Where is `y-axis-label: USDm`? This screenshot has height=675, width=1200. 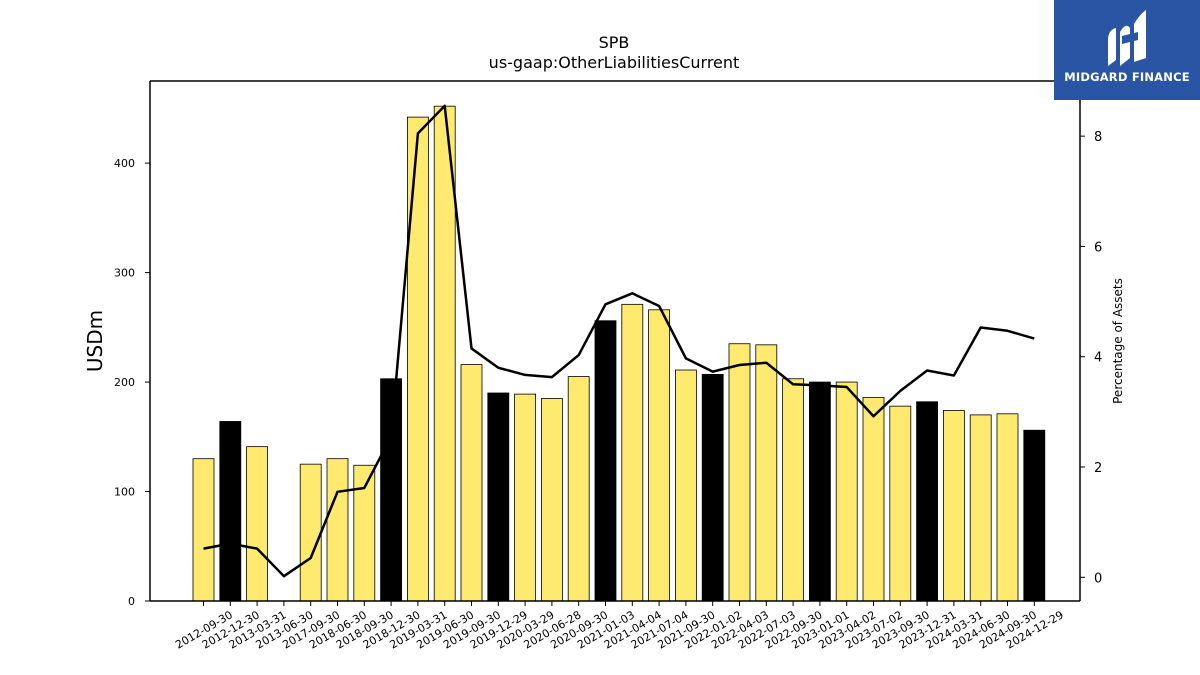
y-axis-label: USDm is located at coordinates (95, 341).